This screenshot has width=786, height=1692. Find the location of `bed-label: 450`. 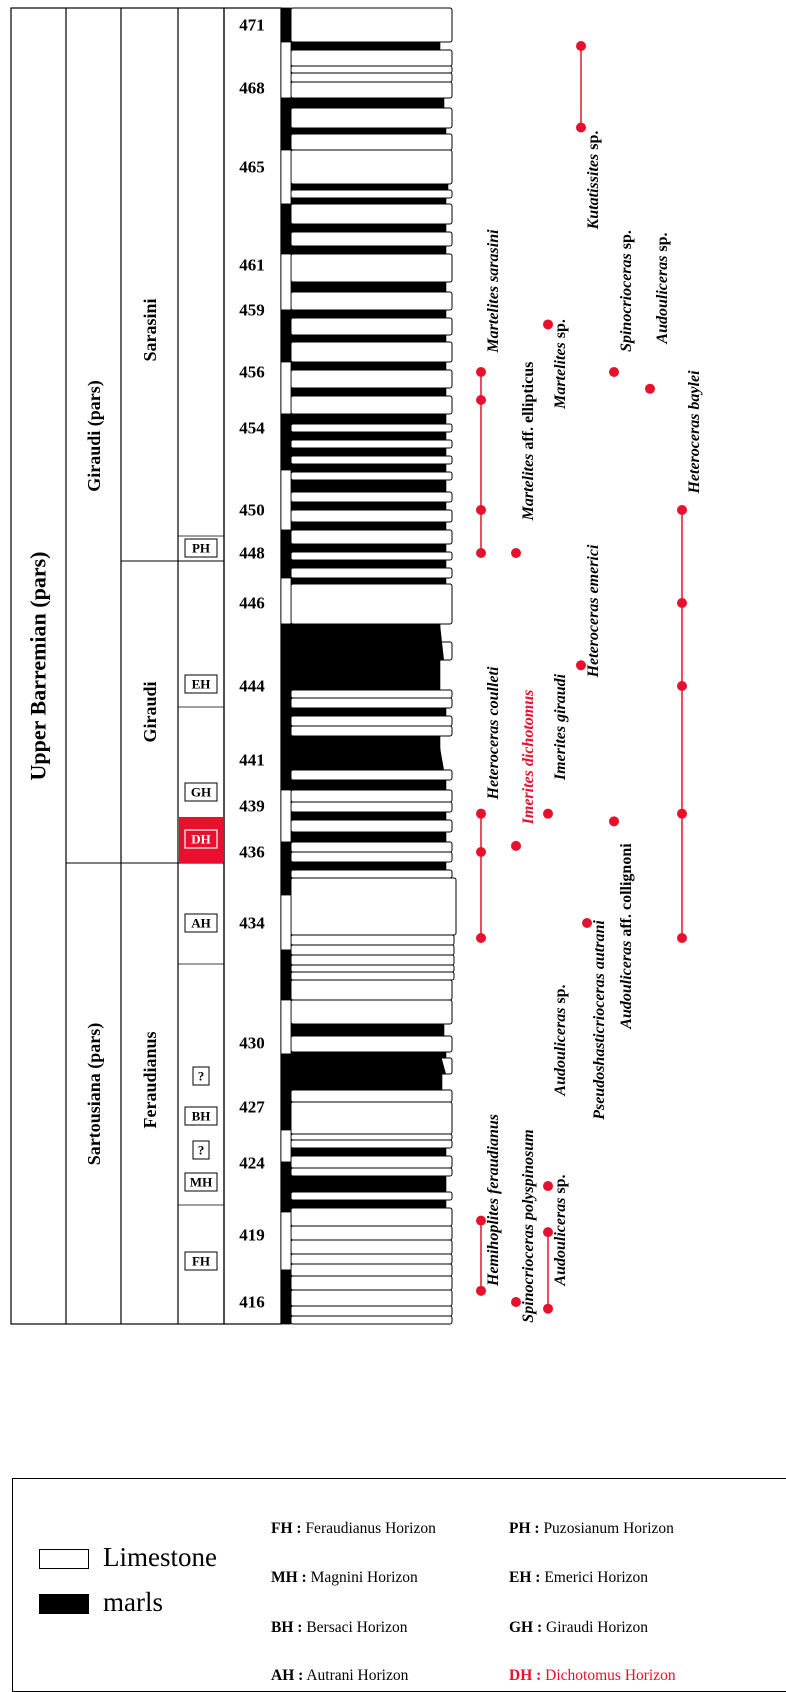

bed-label: 450 is located at coordinates (252, 510).